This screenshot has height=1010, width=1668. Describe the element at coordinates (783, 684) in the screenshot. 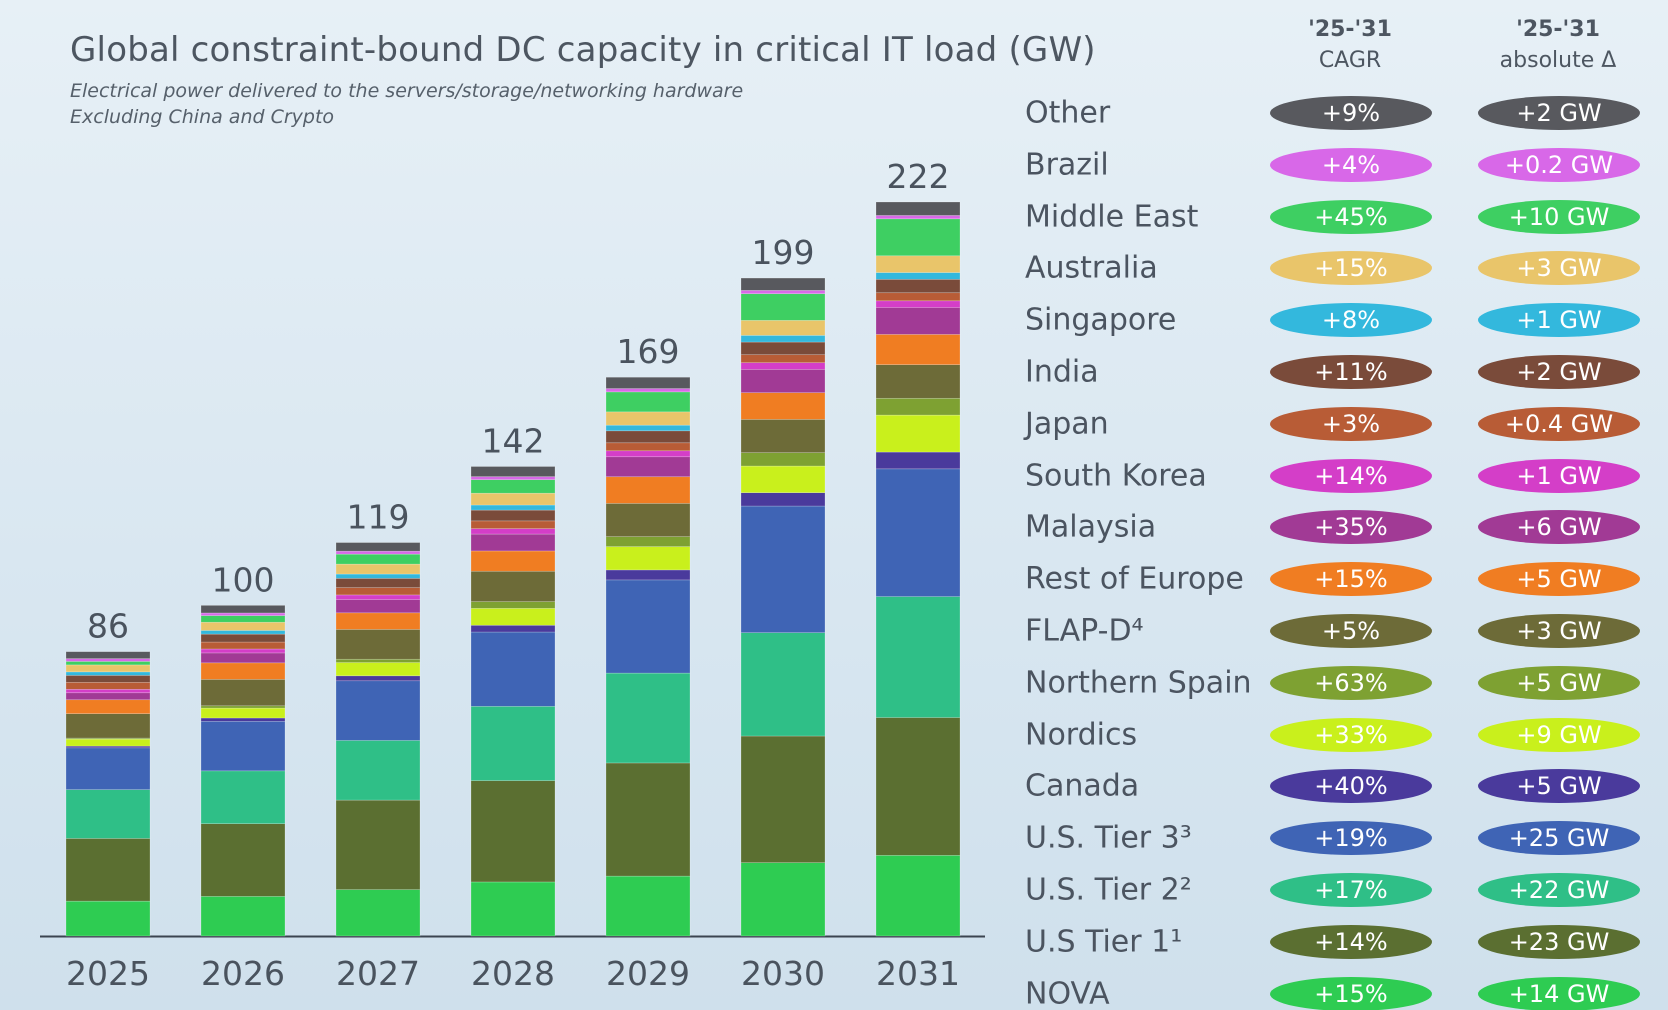

I see `bar-segment-2030-u-s-tier-2-` at that location.